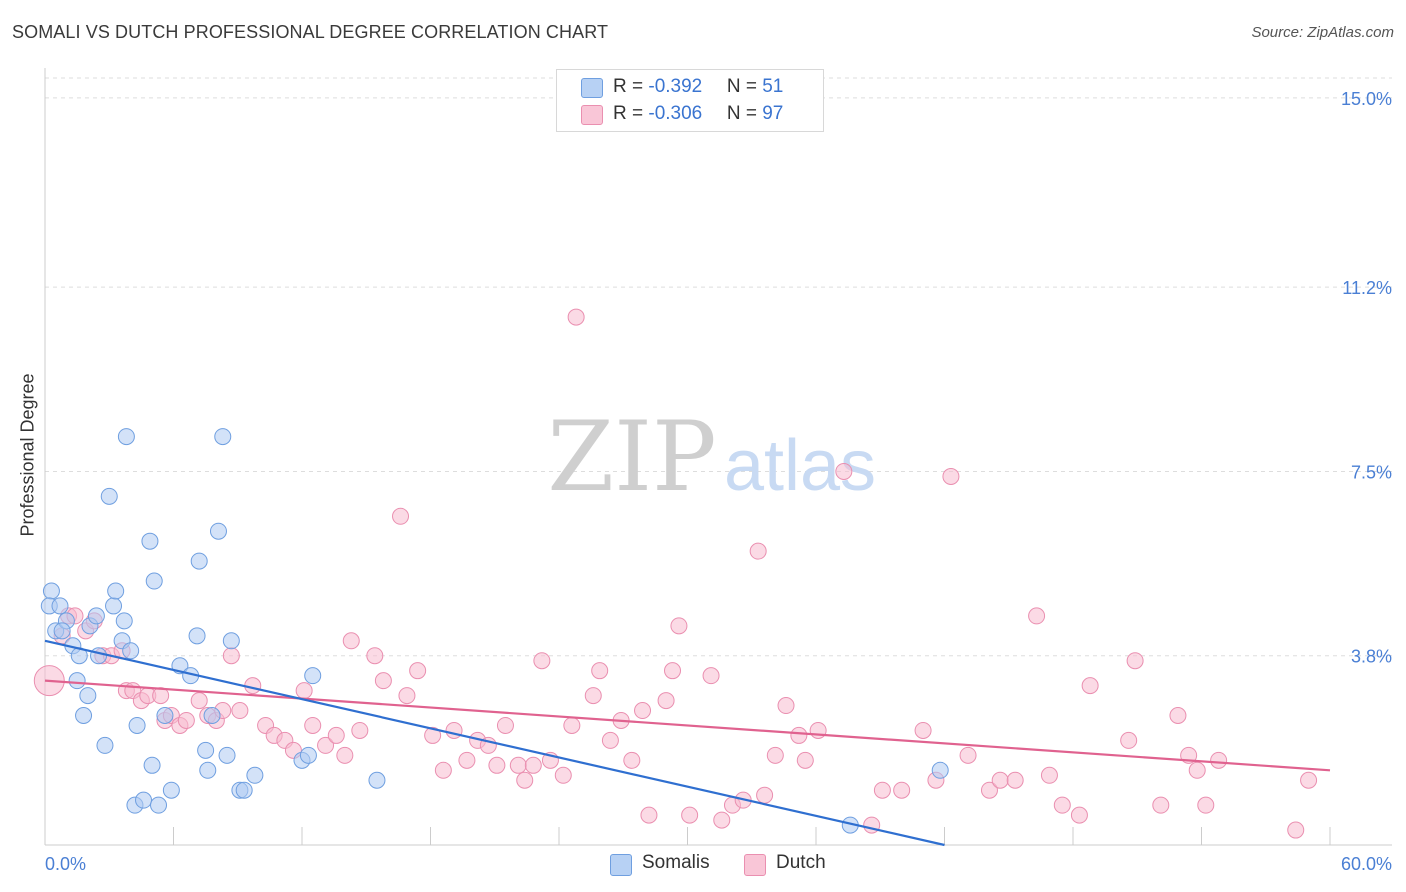  Describe the element at coordinates (1366, 864) in the screenshot. I see `x-tick-label-max: 60.0%` at that location.